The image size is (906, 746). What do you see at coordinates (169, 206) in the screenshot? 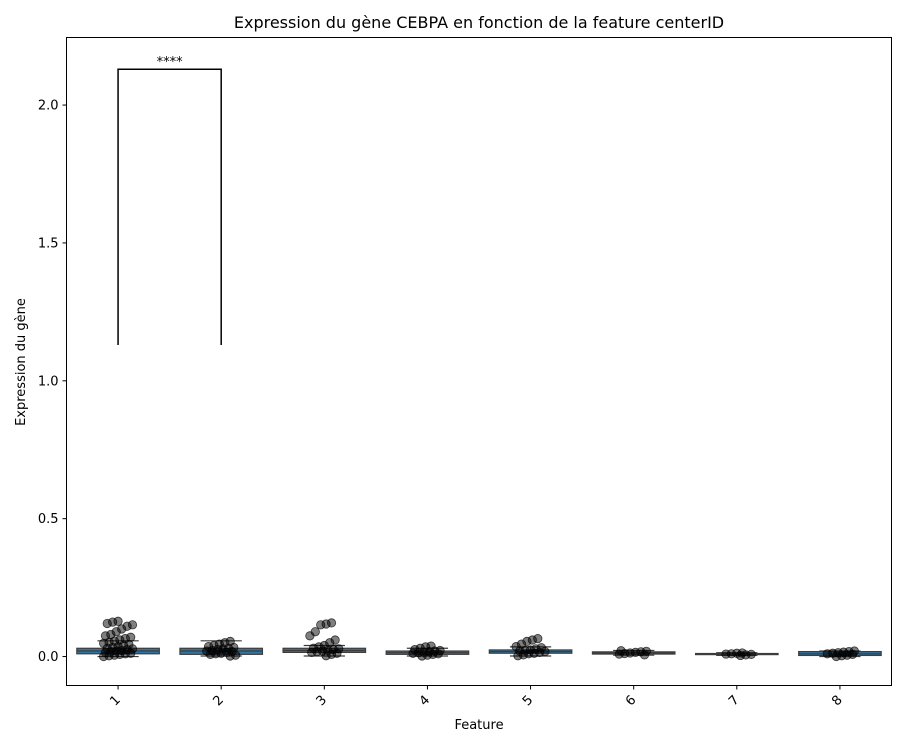
I see `significance-bracket` at bounding box center [169, 206].